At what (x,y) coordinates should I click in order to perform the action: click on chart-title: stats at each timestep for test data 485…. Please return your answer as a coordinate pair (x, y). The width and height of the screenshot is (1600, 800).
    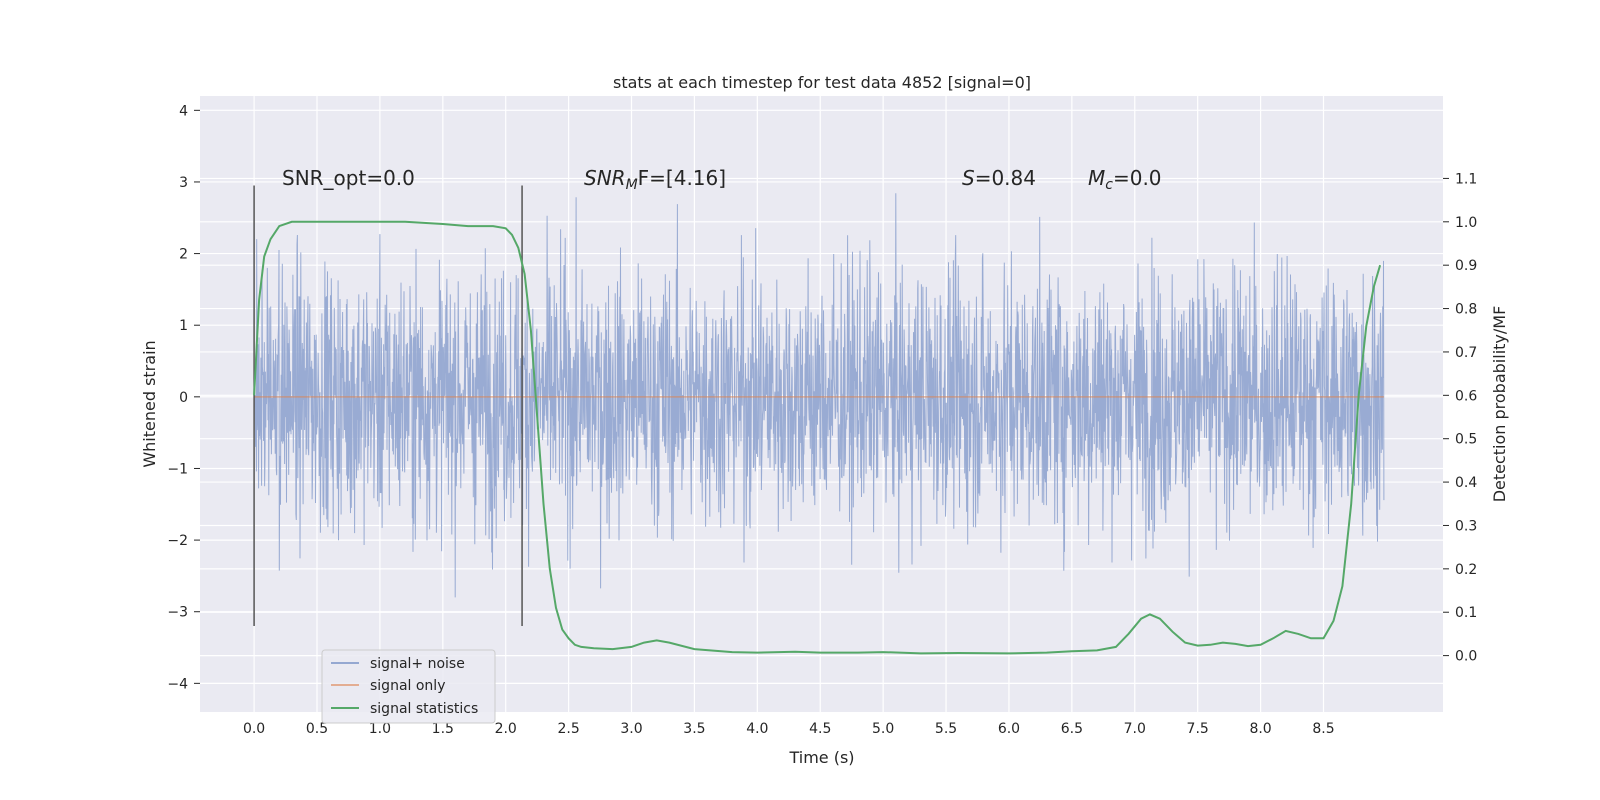
    Looking at the image, I should click on (822, 82).